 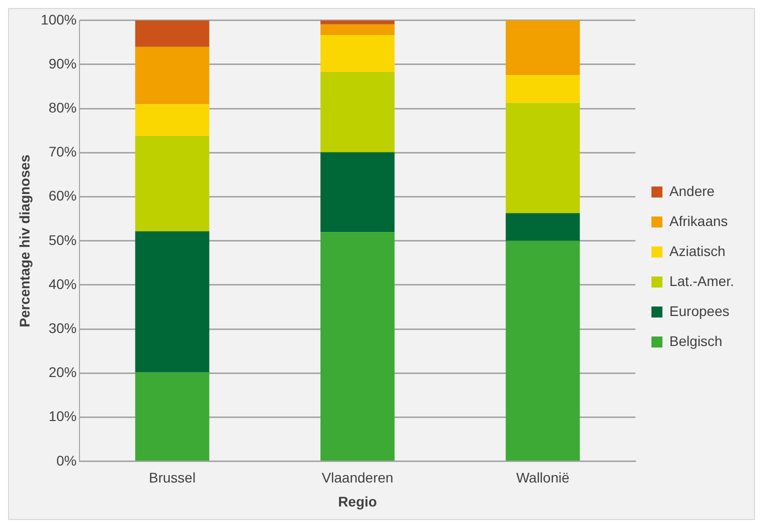 I want to click on x-axis-title: Regio, so click(x=357, y=501).